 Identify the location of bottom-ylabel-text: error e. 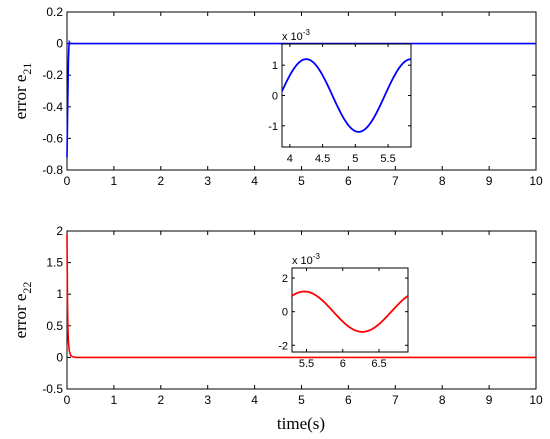
(20, 316).